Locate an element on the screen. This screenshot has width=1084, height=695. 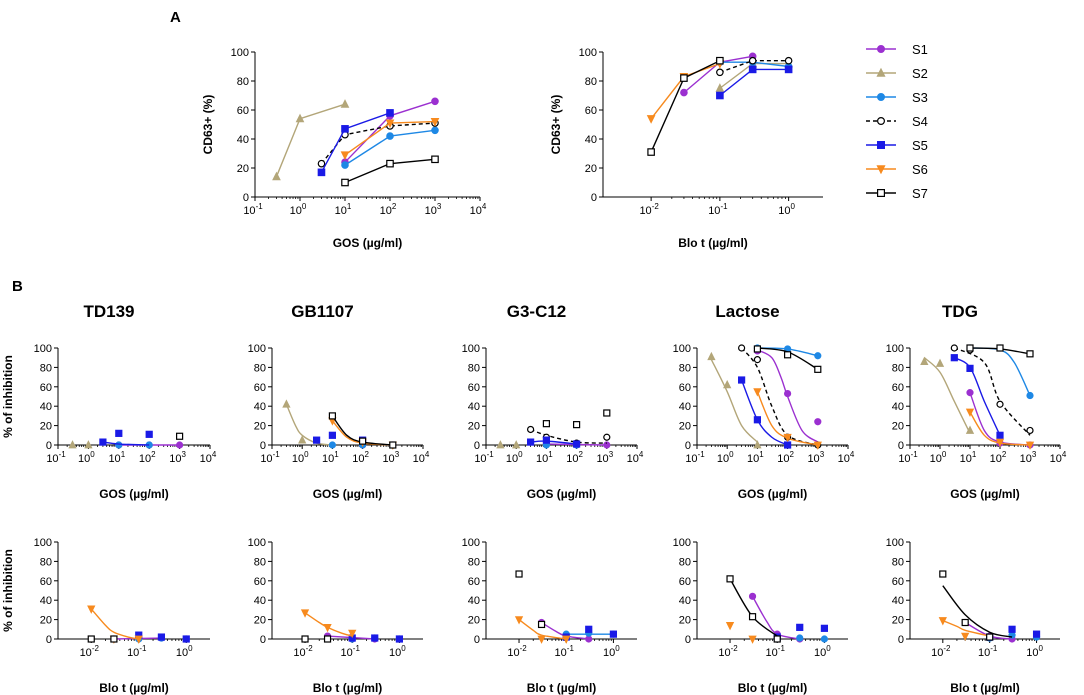
chart-title: TD139 is located at coordinates (108, 311).